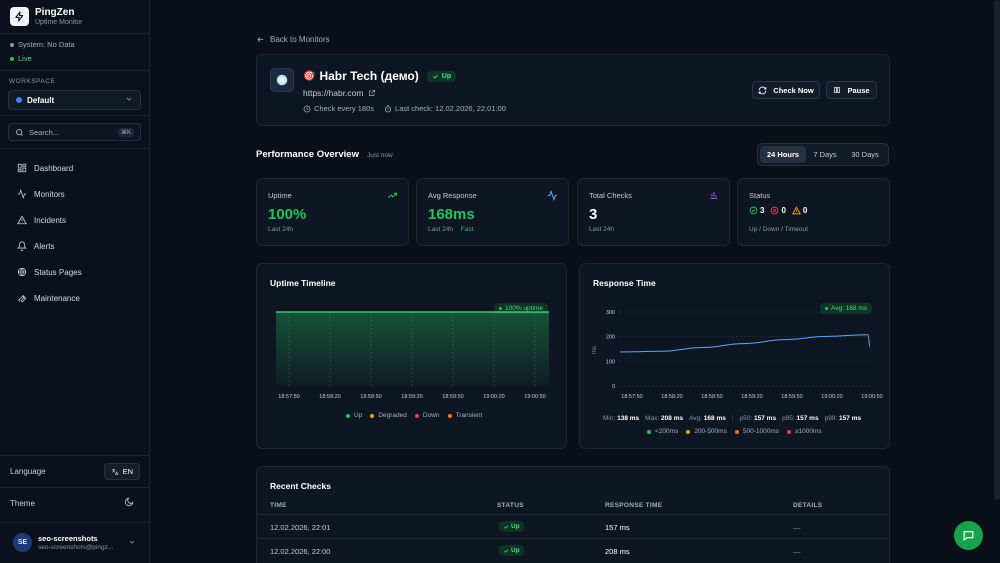 This screenshot has width=1000, height=563. I want to click on nav-label: Incidents, so click(50, 220).